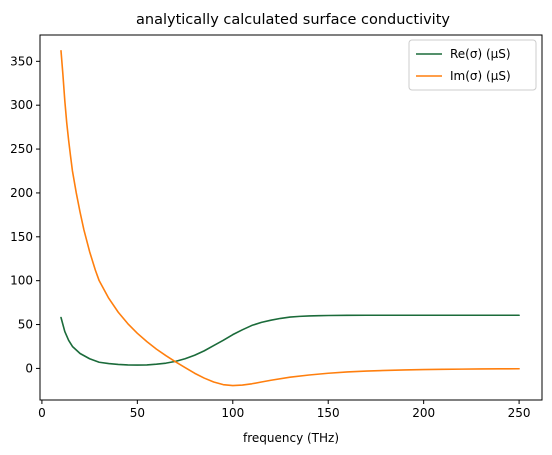 The width and height of the screenshot is (552, 455). I want to click on y-tick-label: 0, so click(29, 368).